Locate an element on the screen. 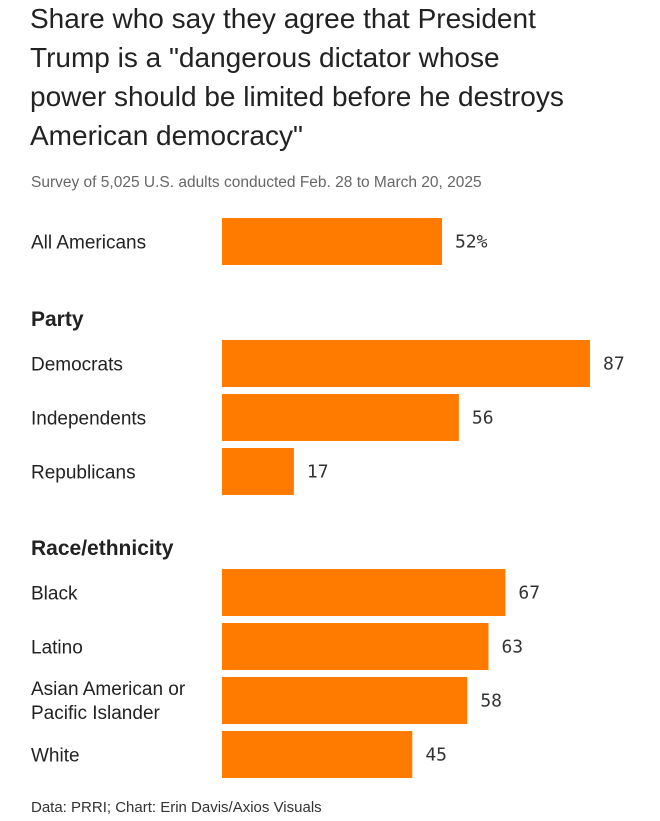 The height and width of the screenshot is (821, 660). value-label-2-2: 58 is located at coordinates (491, 701).